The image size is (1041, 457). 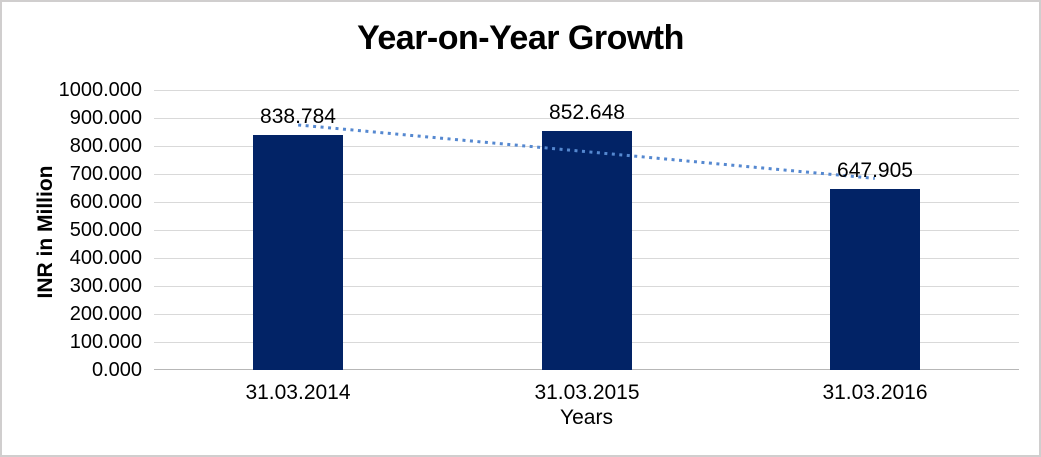 I want to click on trendline, so click(x=586, y=151).